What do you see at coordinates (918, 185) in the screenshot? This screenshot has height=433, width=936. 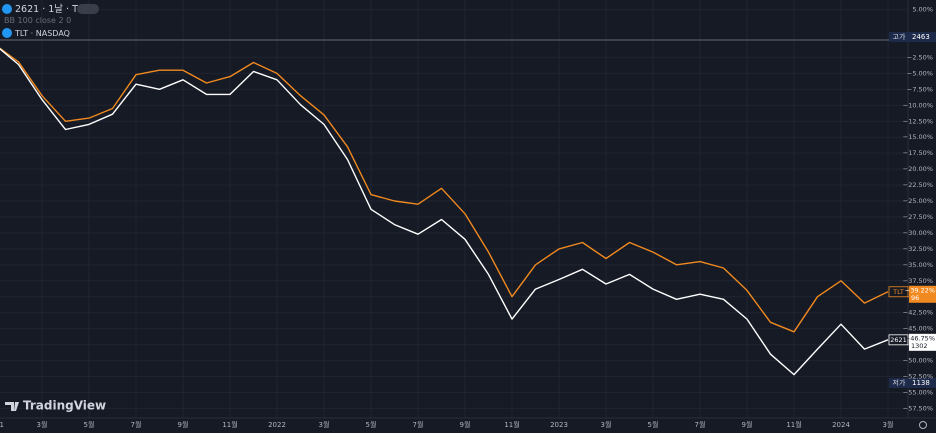 I see `y-tick-label: −22.50%` at bounding box center [918, 185].